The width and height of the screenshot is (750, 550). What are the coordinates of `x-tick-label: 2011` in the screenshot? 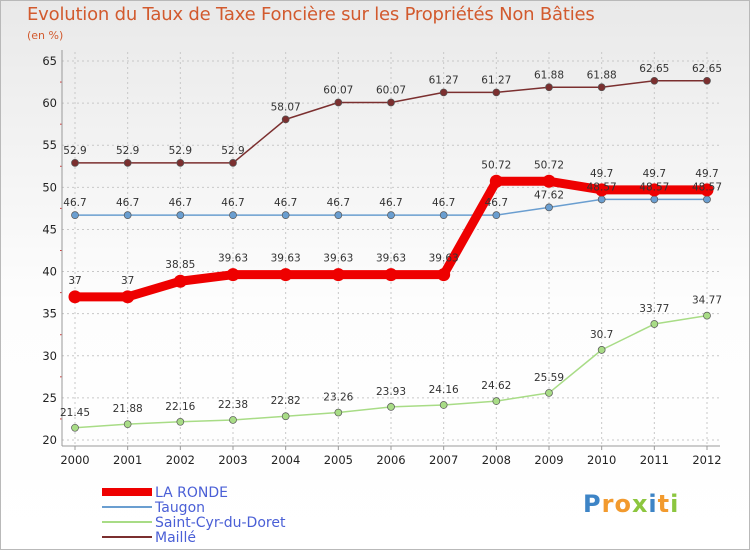 It's located at (654, 460).